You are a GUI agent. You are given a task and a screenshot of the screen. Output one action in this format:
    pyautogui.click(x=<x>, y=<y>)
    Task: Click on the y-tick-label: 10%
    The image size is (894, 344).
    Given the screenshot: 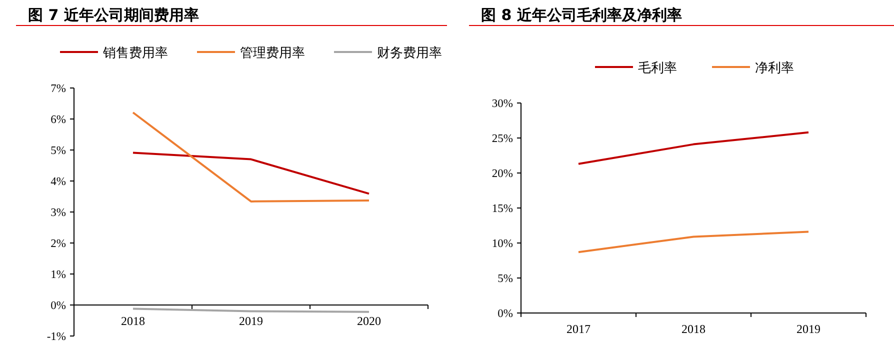 What is the action you would take?
    pyautogui.click(x=503, y=244)
    